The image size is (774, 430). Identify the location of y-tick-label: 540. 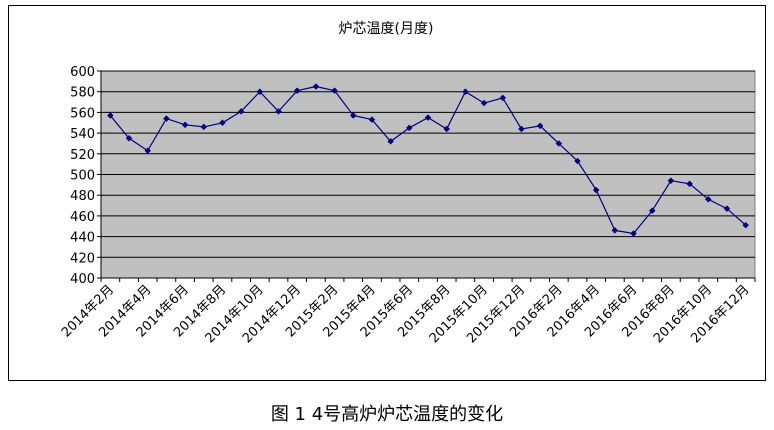
(82, 134).